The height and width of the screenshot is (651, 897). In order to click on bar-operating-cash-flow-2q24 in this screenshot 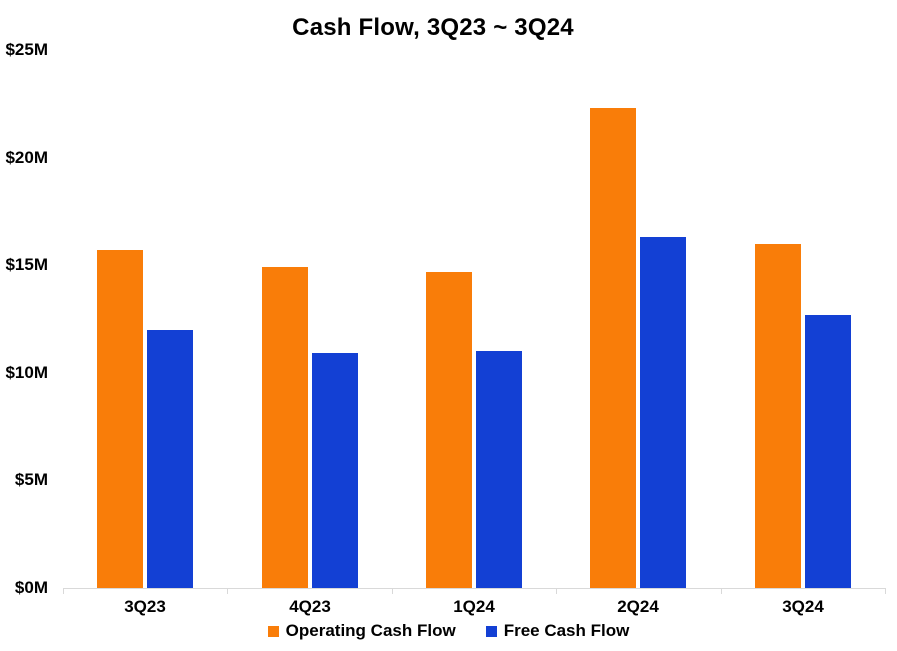, I will do `click(613, 348)`.